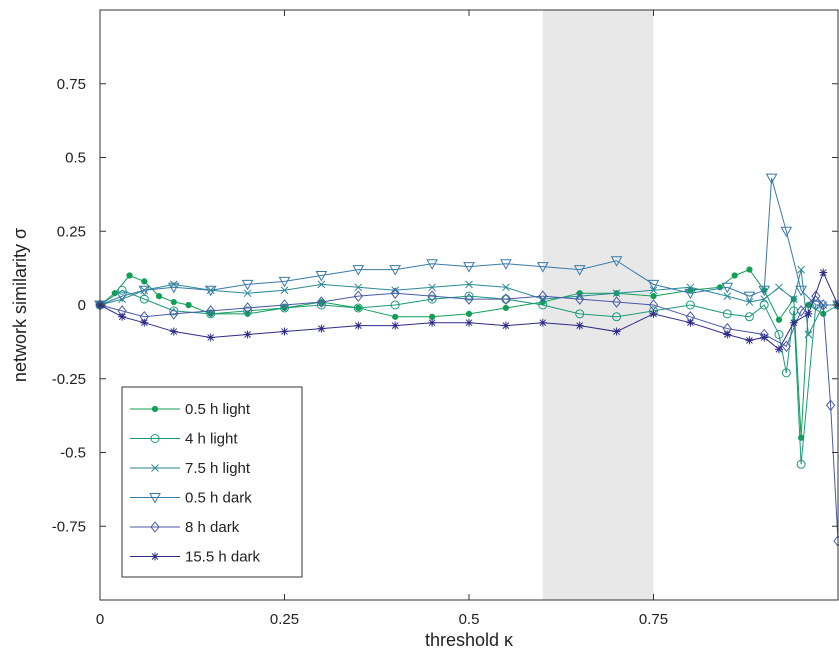 The height and width of the screenshot is (650, 839). Describe the element at coordinates (100, 619) in the screenshot. I see `x-tick-label: 0` at that location.